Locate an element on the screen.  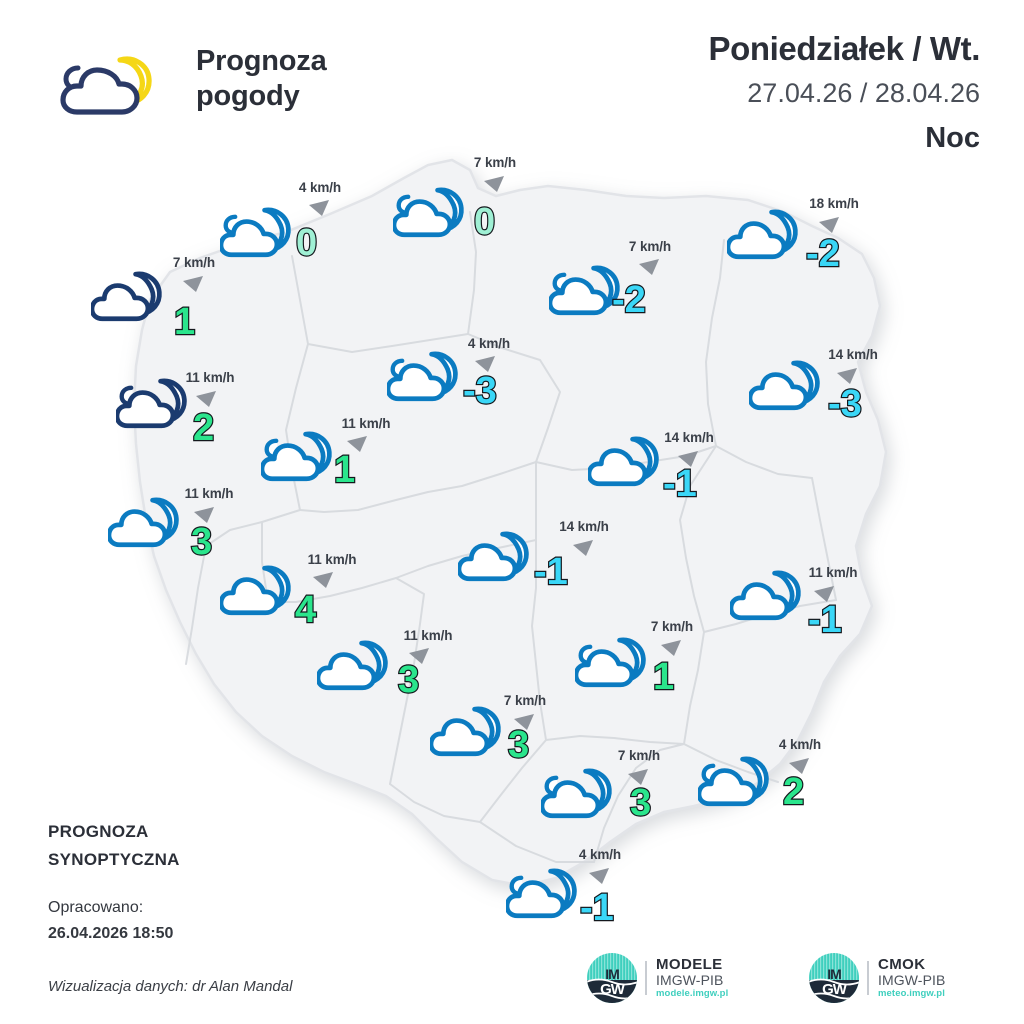
station-wind-speed-zielona-gora: 11 km/h is located at coordinates (209, 493).